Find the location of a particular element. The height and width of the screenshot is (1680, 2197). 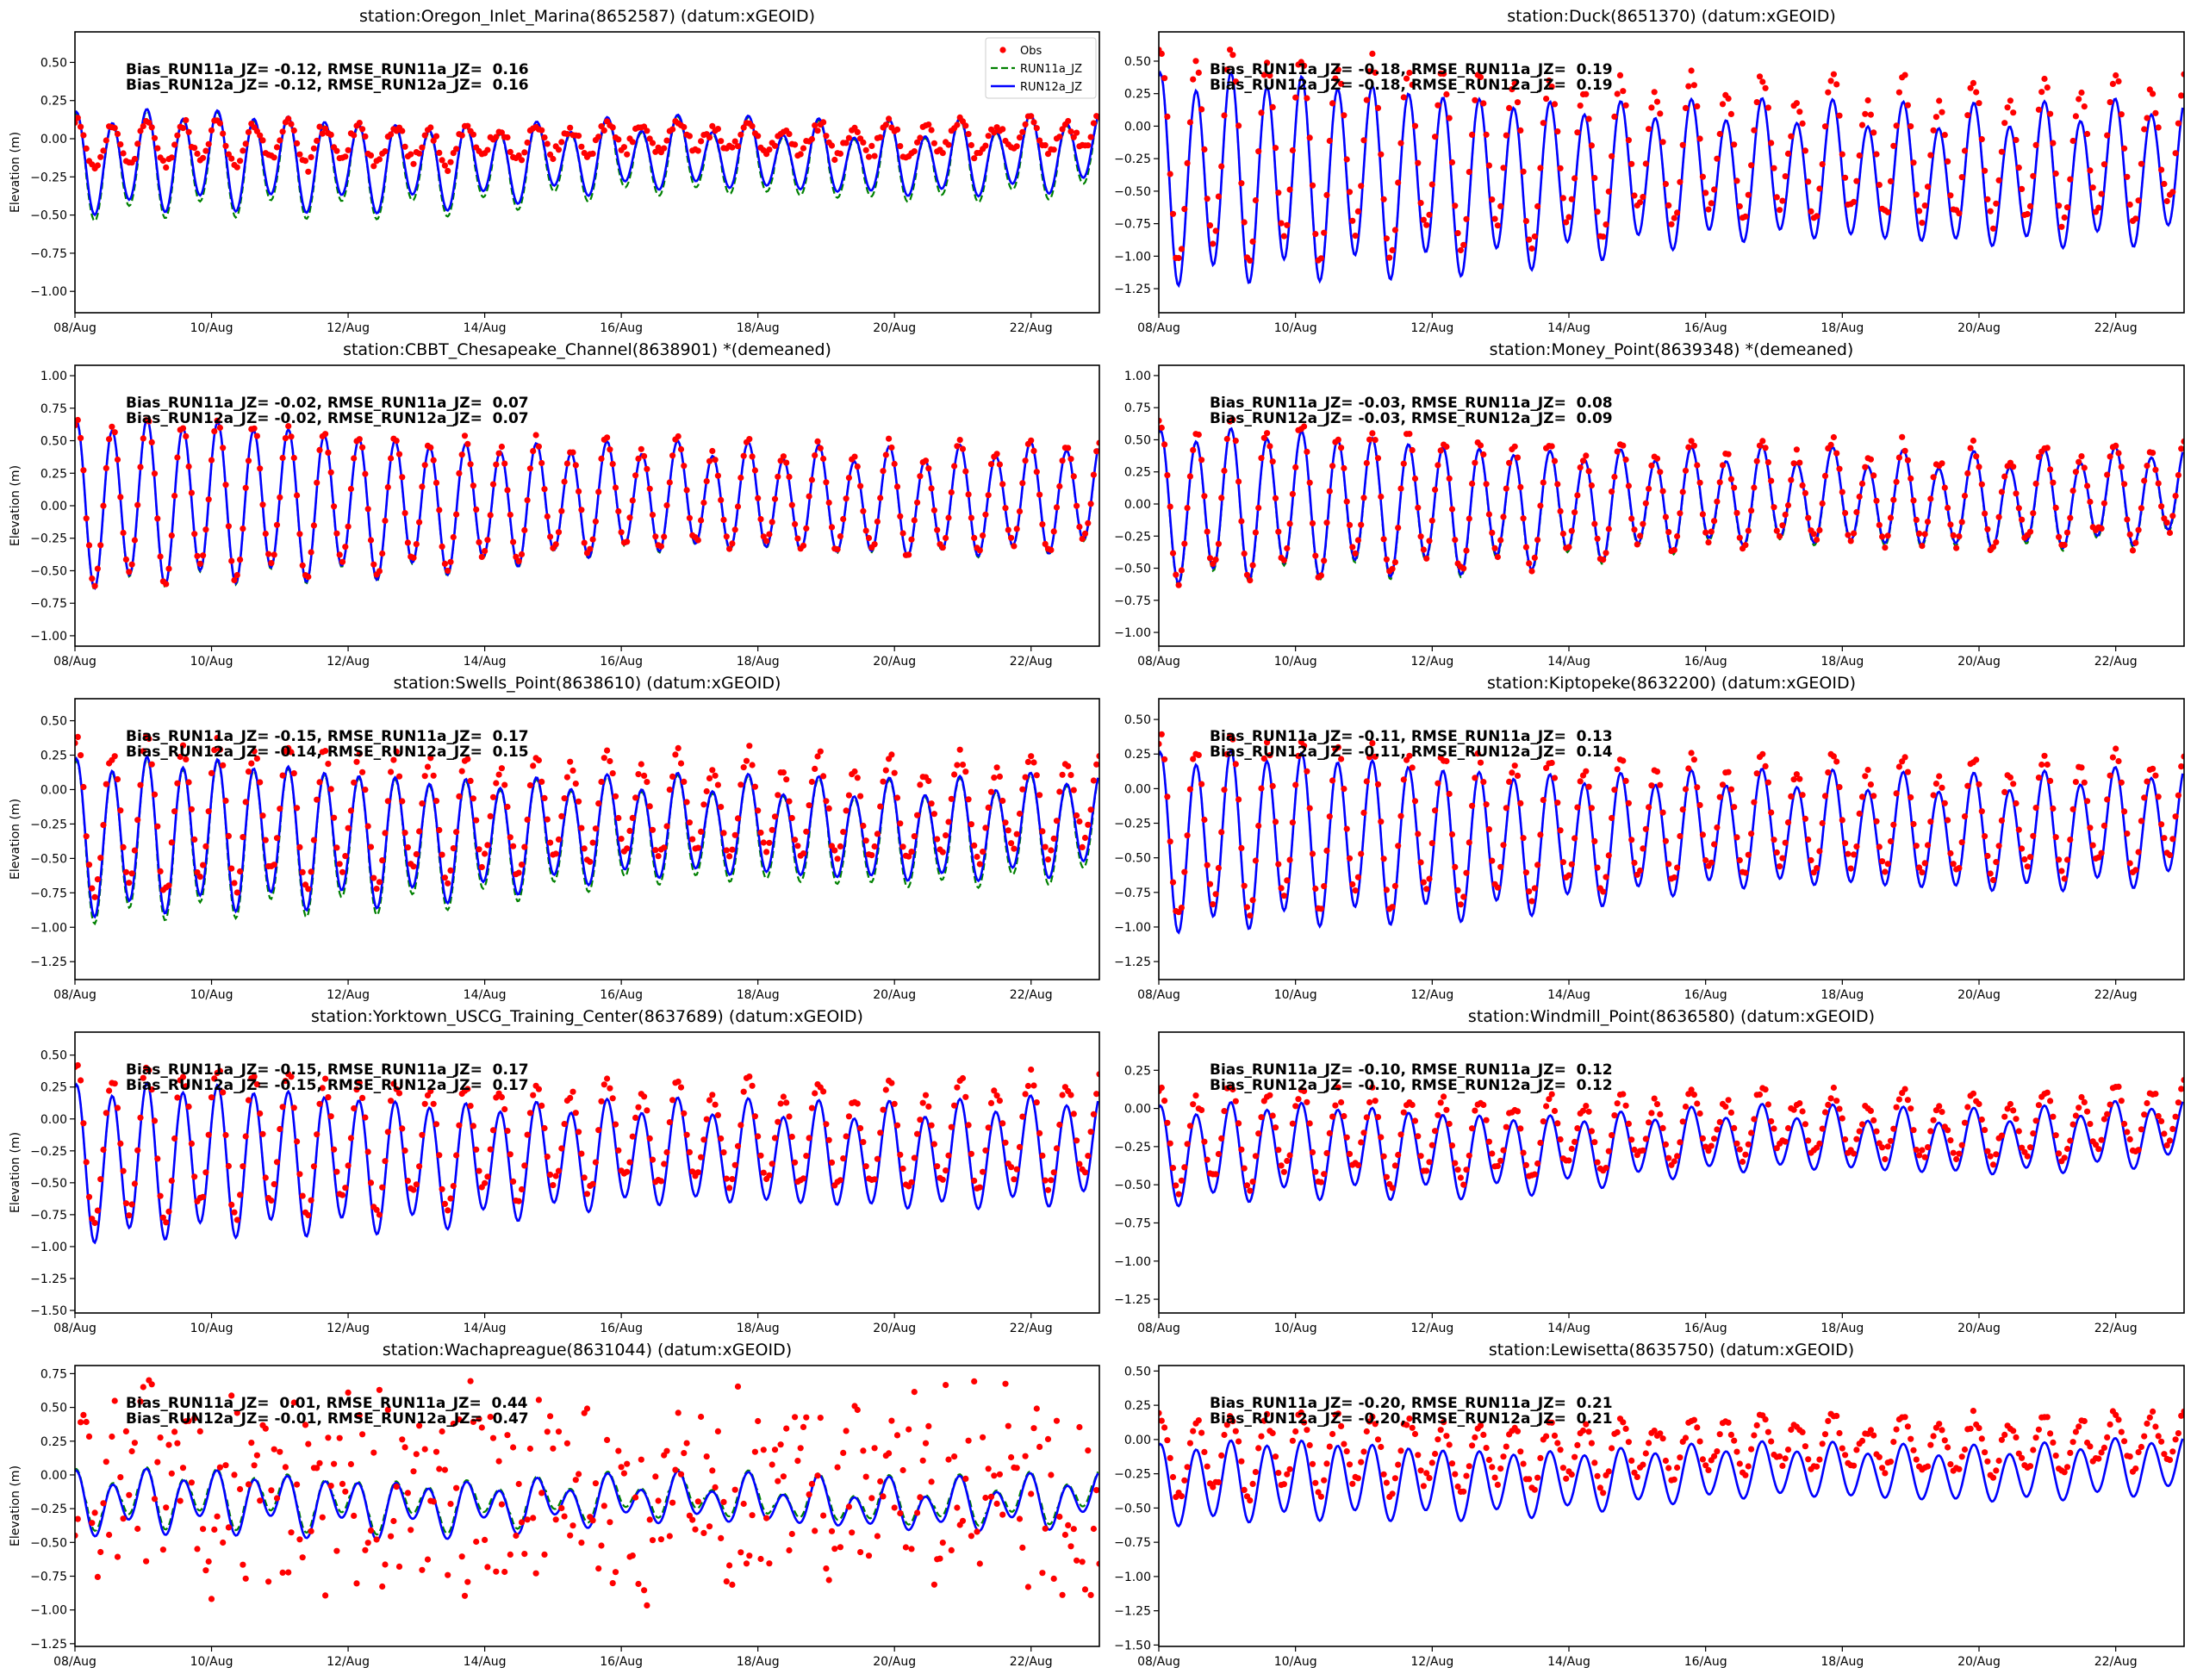

y-tick-label: −0.75 is located at coordinates (48, 1216).